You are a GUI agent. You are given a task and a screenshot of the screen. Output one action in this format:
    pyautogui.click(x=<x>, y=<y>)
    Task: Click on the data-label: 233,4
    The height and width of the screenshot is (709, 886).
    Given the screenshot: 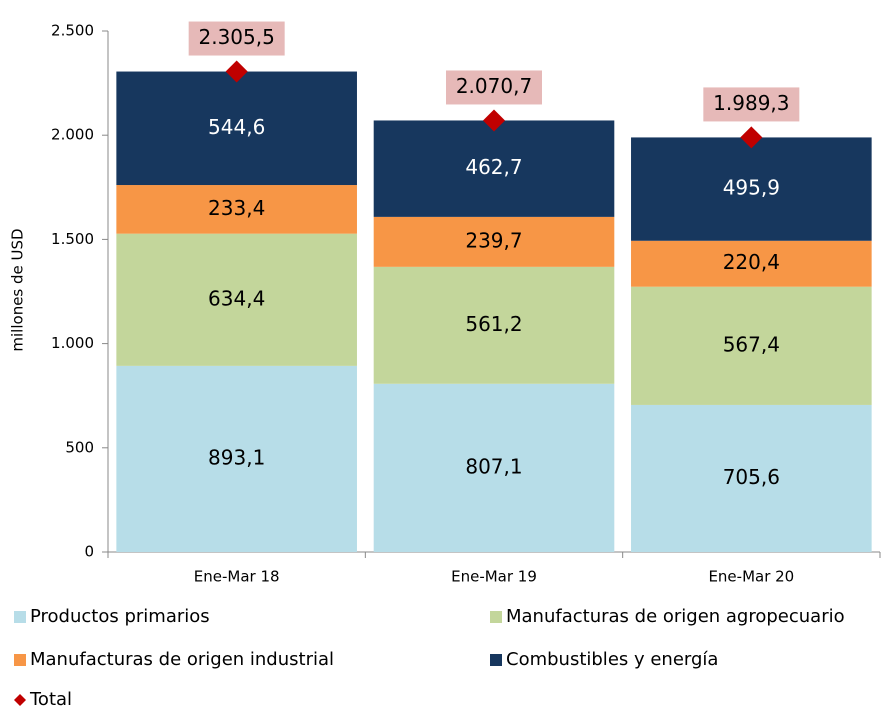 What is the action you would take?
    pyautogui.click(x=236, y=208)
    